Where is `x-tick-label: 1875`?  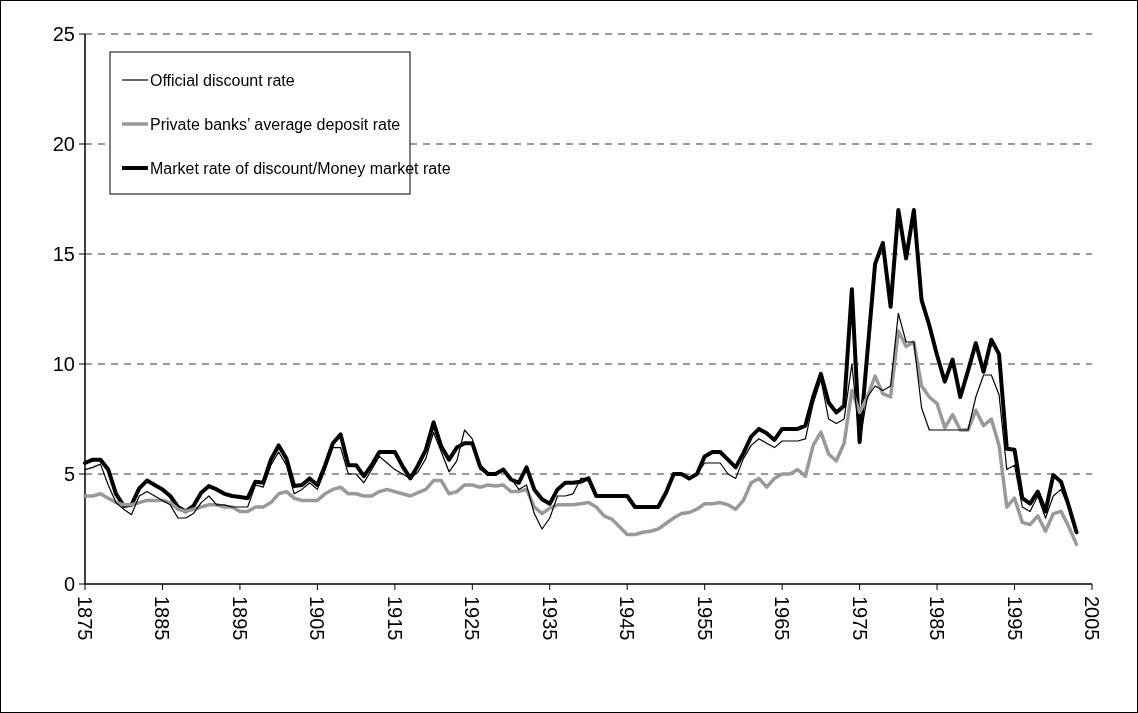
x-tick-label: 1875 is located at coordinates (85, 618).